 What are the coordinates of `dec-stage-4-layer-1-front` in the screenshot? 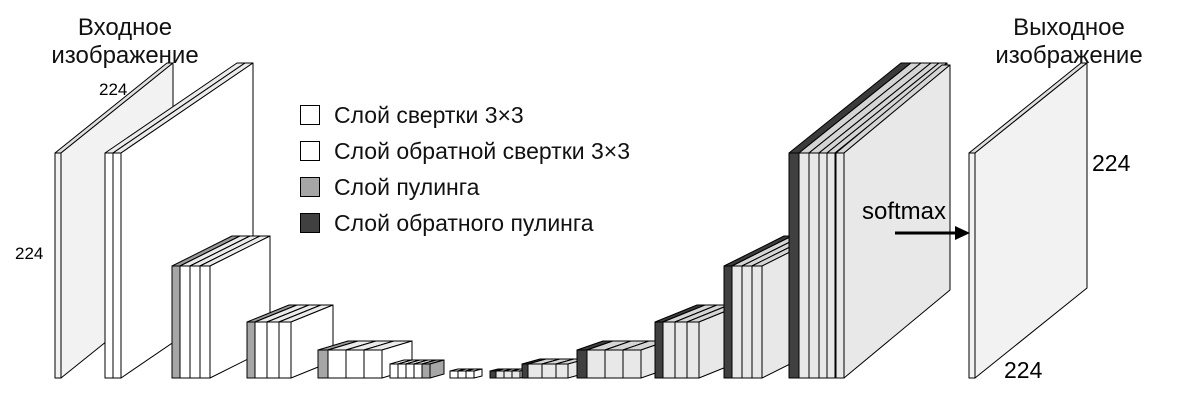 It's located at (737, 322).